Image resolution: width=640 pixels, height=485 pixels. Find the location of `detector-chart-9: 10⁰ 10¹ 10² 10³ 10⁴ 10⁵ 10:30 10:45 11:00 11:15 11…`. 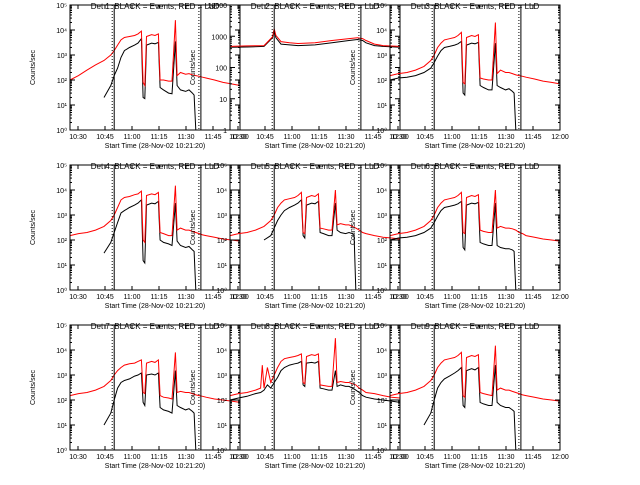

detector-chart-9: 10⁰ 10¹ 10² 10³ 10⁴ 10⁵ 10:30 10:45 11:00 11:15 11… is located at coordinates (459, 396).